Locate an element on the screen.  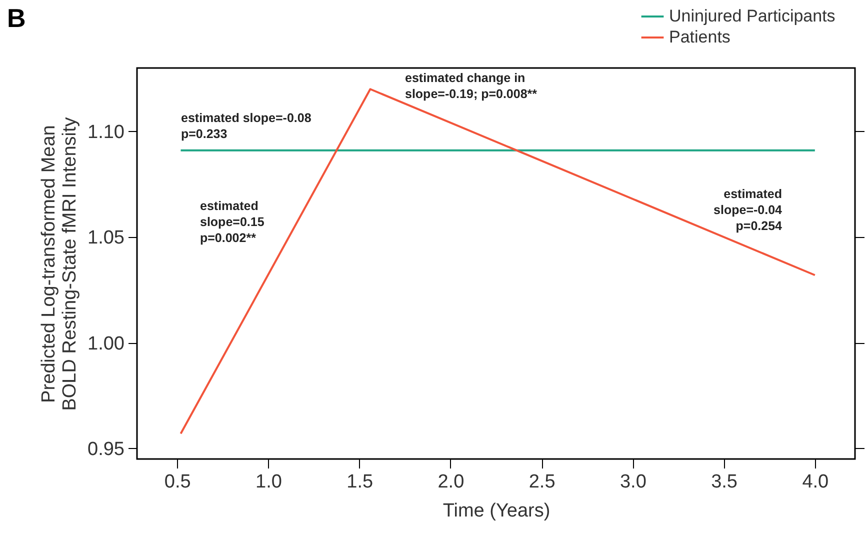
legend-label: Uninjured Participants is located at coordinates (752, 16).